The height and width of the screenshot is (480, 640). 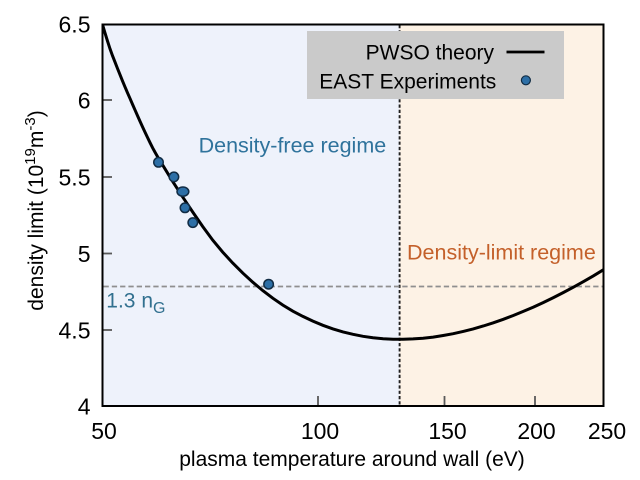 I want to click on svg-text: 150, so click(x=447, y=431).